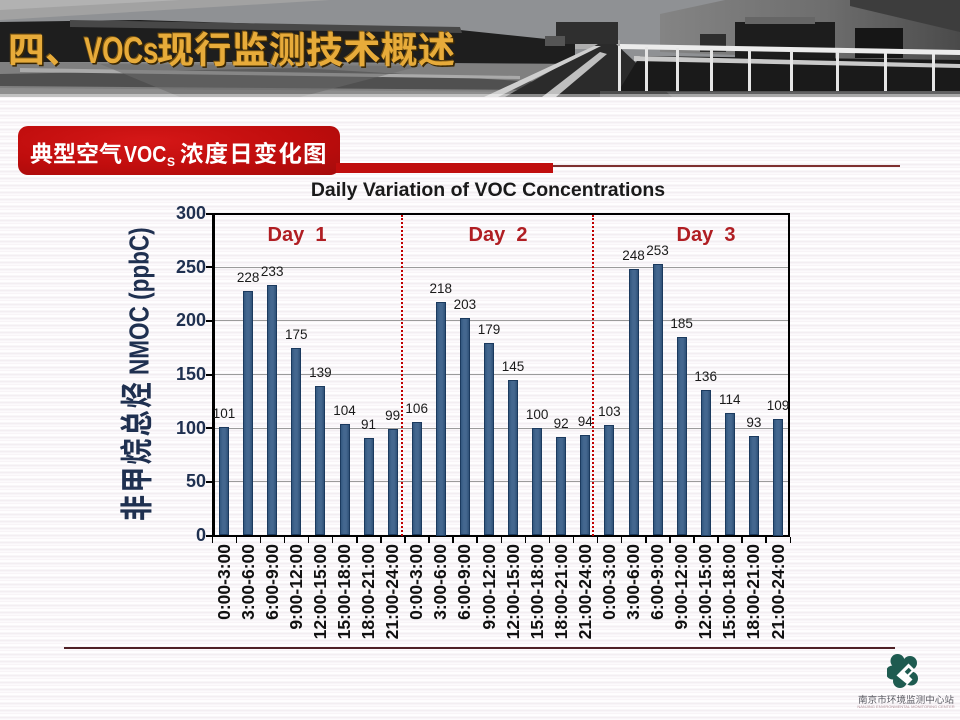 Image resolution: width=960 pixels, height=720 pixels. What do you see at coordinates (139, 301) in the screenshot?
I see `svg-text: NMOC (ppbC)` at bounding box center [139, 301].